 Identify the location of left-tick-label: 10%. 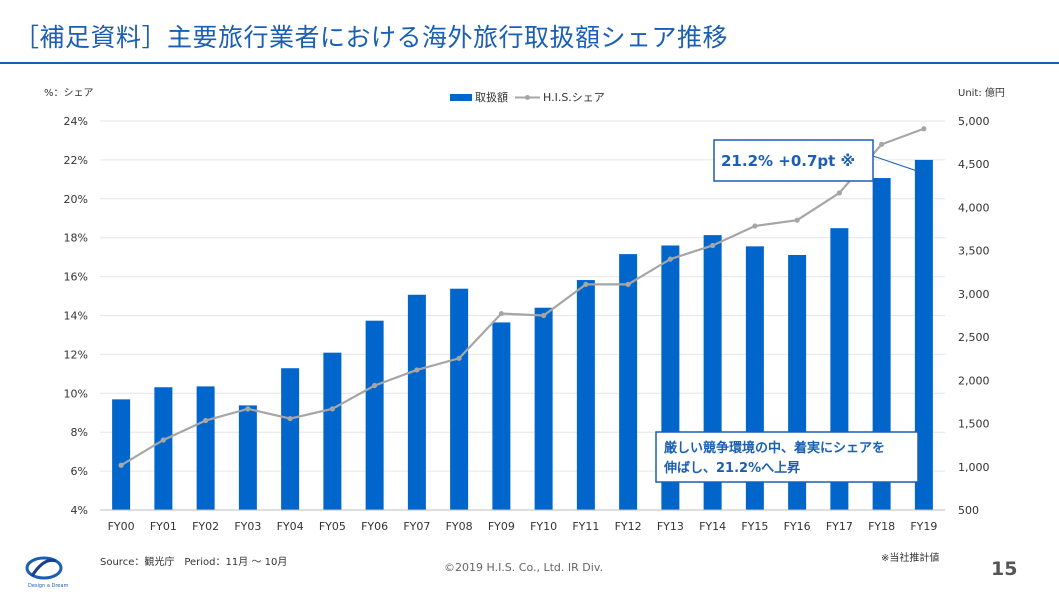
(76, 393).